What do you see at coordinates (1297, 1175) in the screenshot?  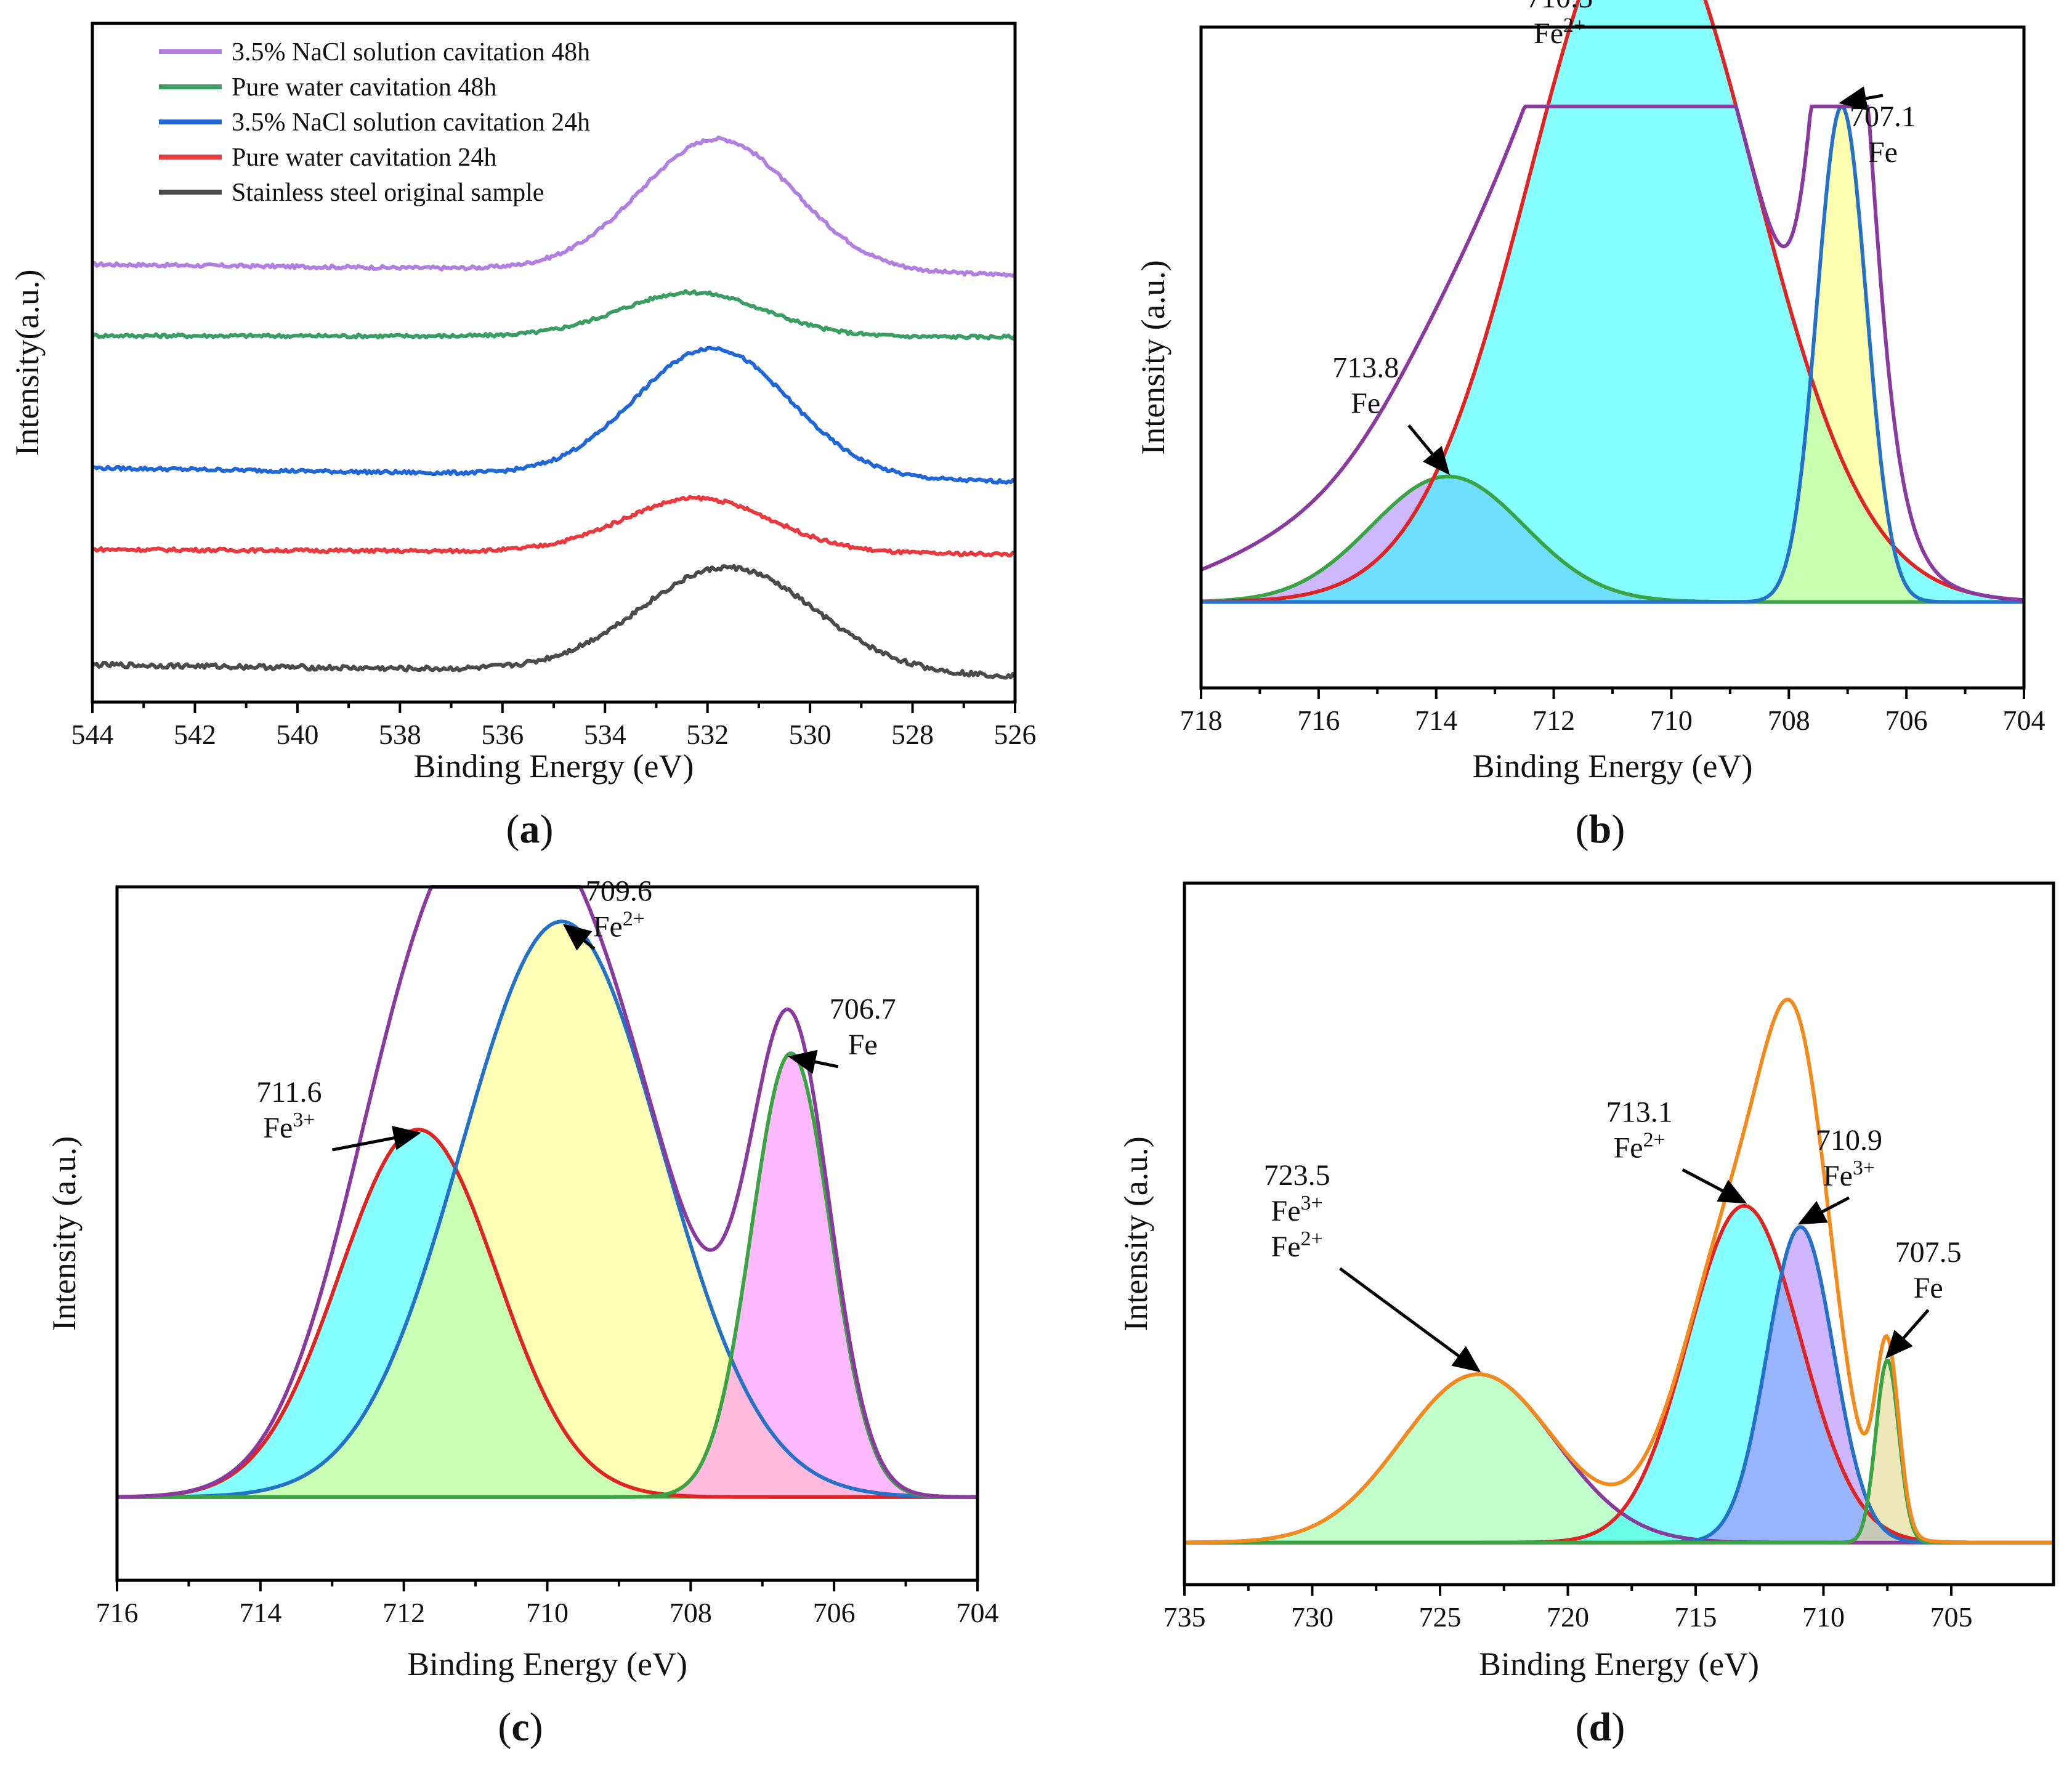 I see `annotation-label: 723.5` at bounding box center [1297, 1175].